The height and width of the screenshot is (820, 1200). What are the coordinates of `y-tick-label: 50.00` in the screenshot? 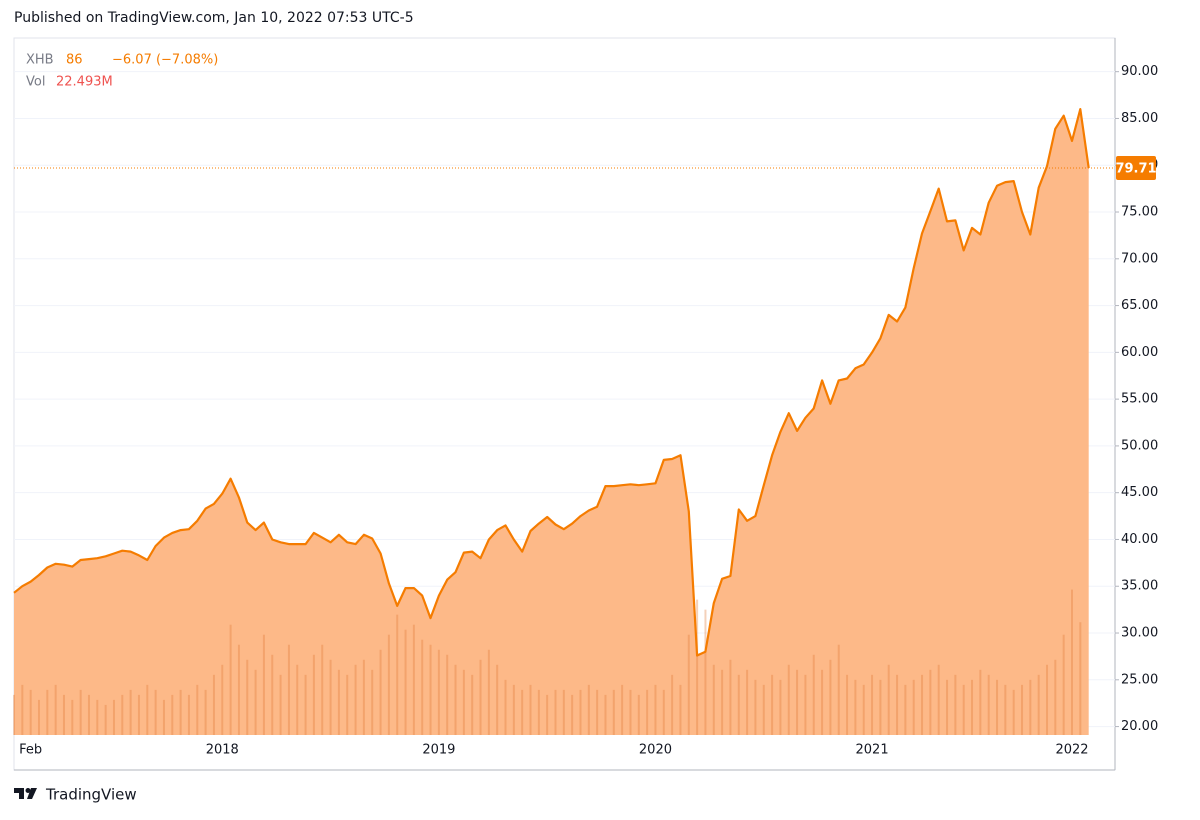 It's located at (1139, 445).